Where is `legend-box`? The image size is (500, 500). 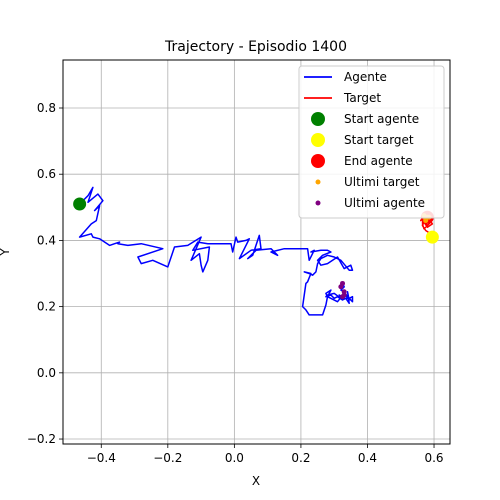
legend-box is located at coordinates (371, 142).